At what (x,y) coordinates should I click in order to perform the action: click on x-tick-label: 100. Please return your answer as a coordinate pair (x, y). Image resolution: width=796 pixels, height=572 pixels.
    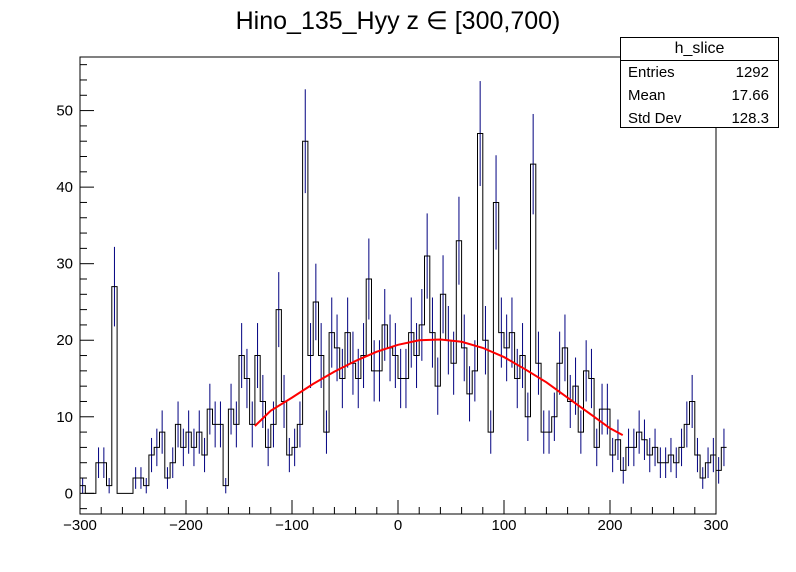
    Looking at the image, I should click on (503, 525).